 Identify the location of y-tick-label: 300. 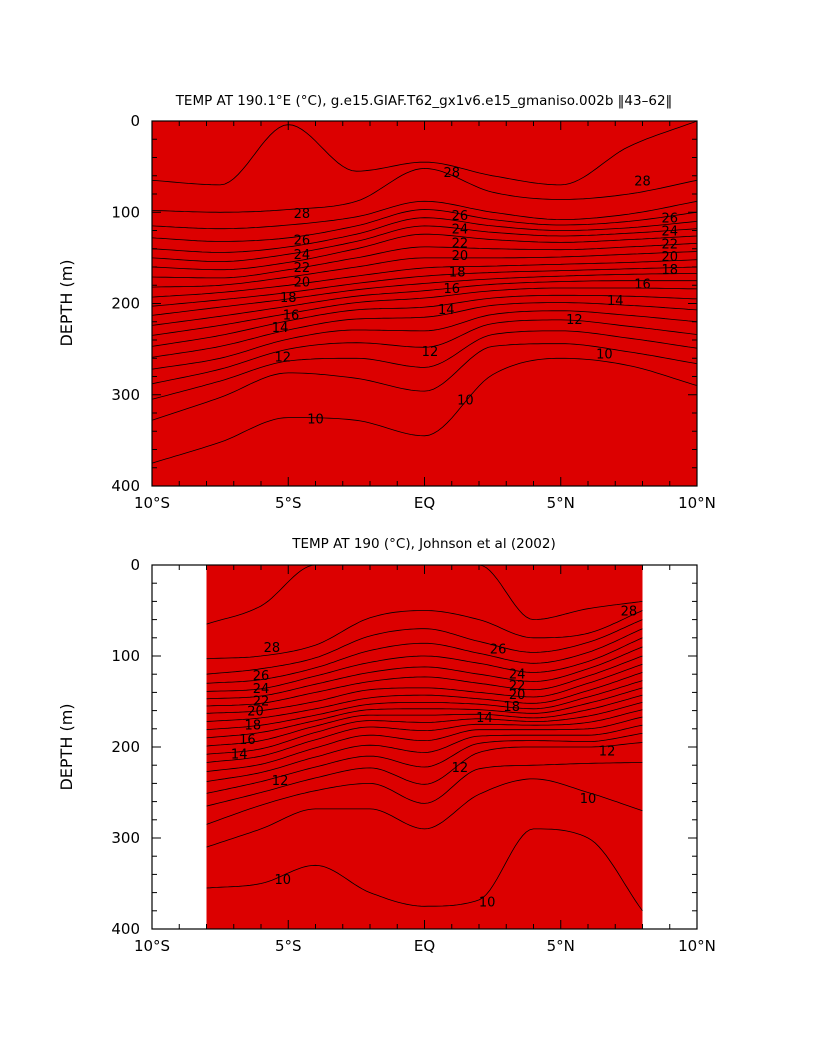
(125, 838).